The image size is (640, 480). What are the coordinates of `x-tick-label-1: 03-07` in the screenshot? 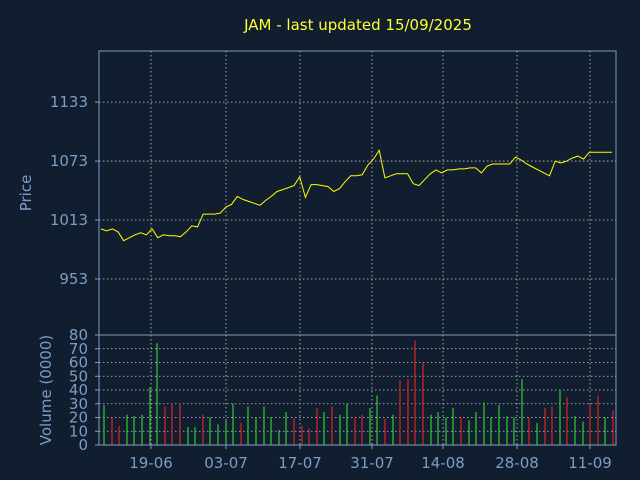 It's located at (226, 463).